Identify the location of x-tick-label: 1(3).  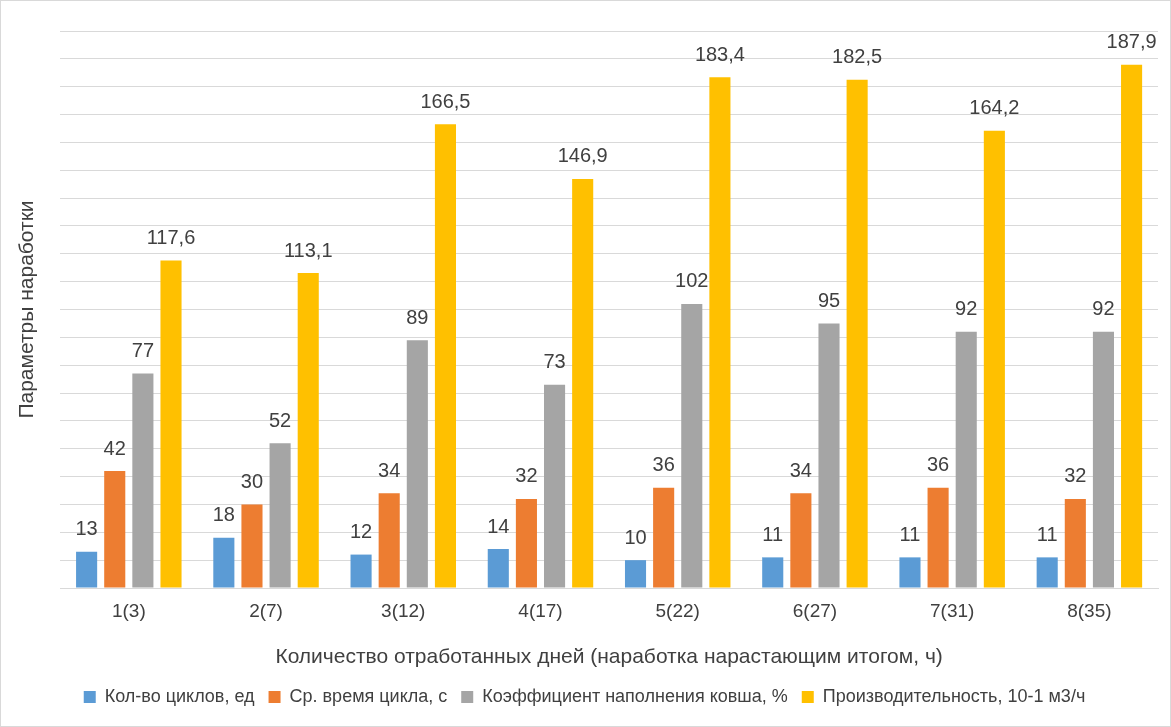
(128, 610).